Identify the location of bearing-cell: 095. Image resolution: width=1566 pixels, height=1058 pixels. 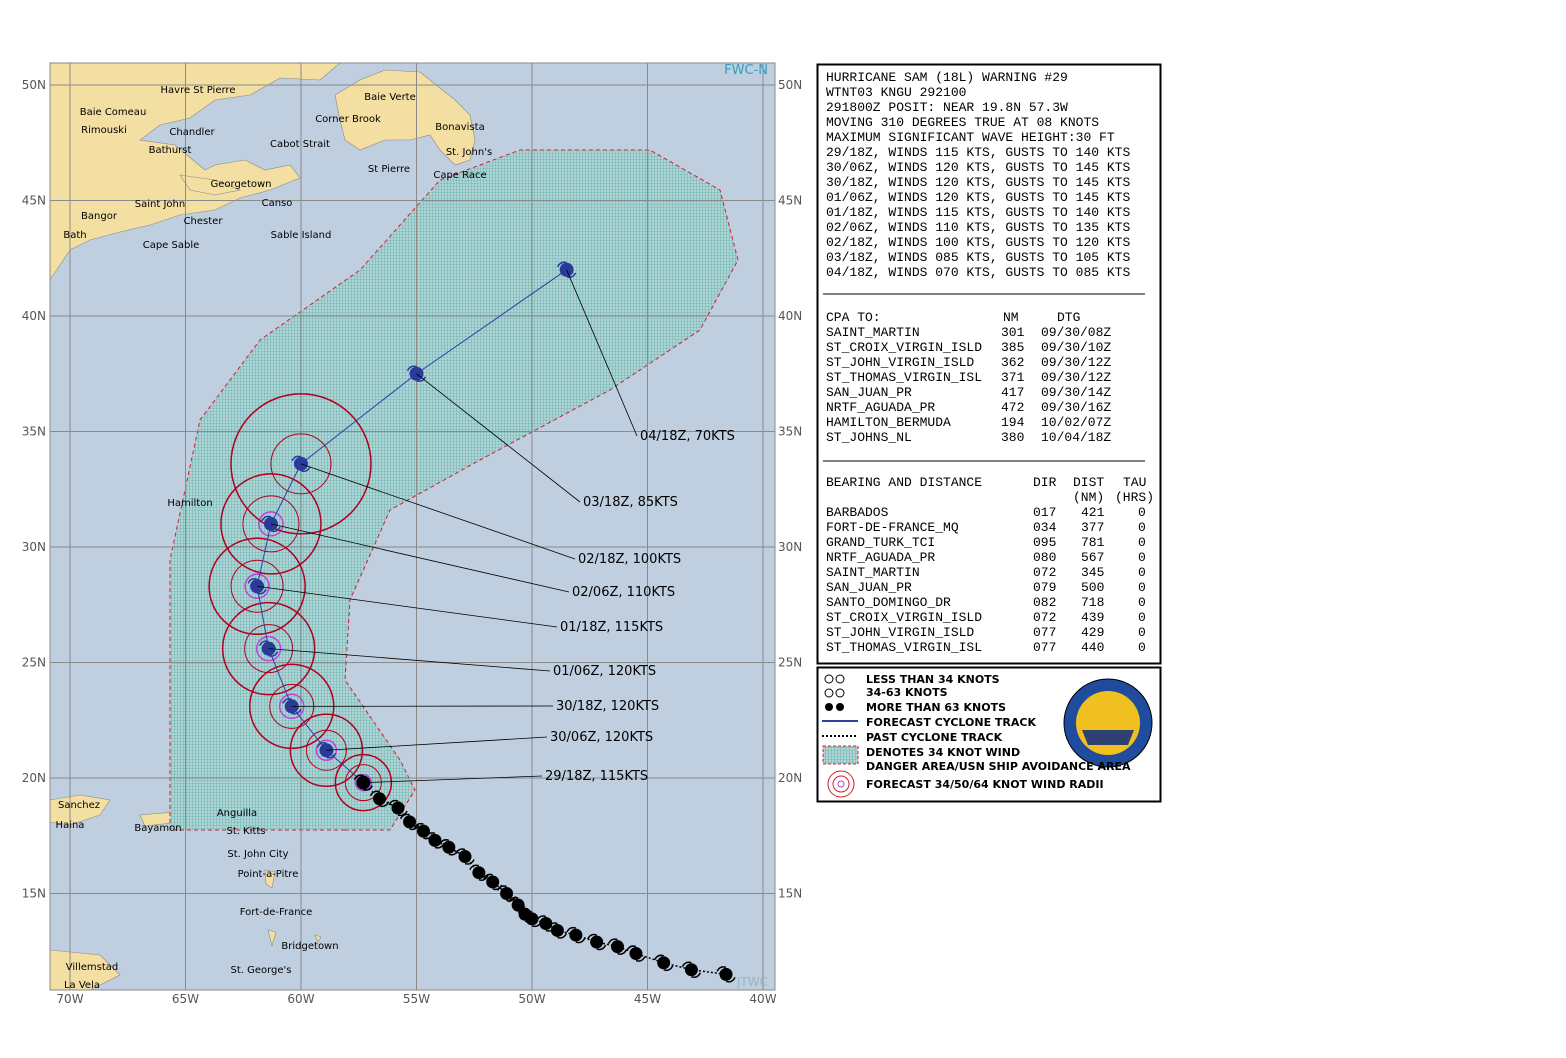
(1044, 542).